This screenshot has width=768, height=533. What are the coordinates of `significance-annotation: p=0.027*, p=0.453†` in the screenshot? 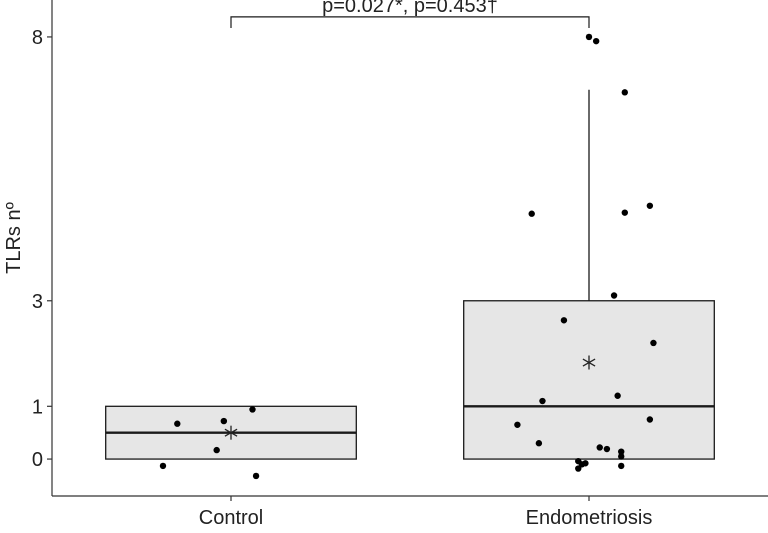 It's located at (410, 8).